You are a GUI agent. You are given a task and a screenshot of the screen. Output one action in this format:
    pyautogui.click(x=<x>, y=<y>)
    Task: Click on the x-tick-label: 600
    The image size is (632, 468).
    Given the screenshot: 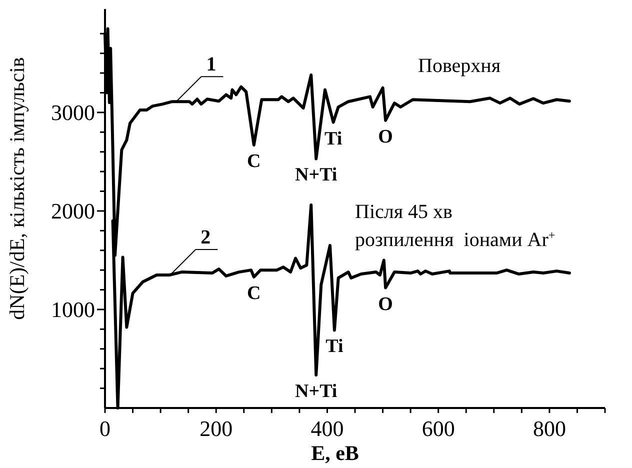 What is the action you would take?
    pyautogui.click(x=438, y=428)
    